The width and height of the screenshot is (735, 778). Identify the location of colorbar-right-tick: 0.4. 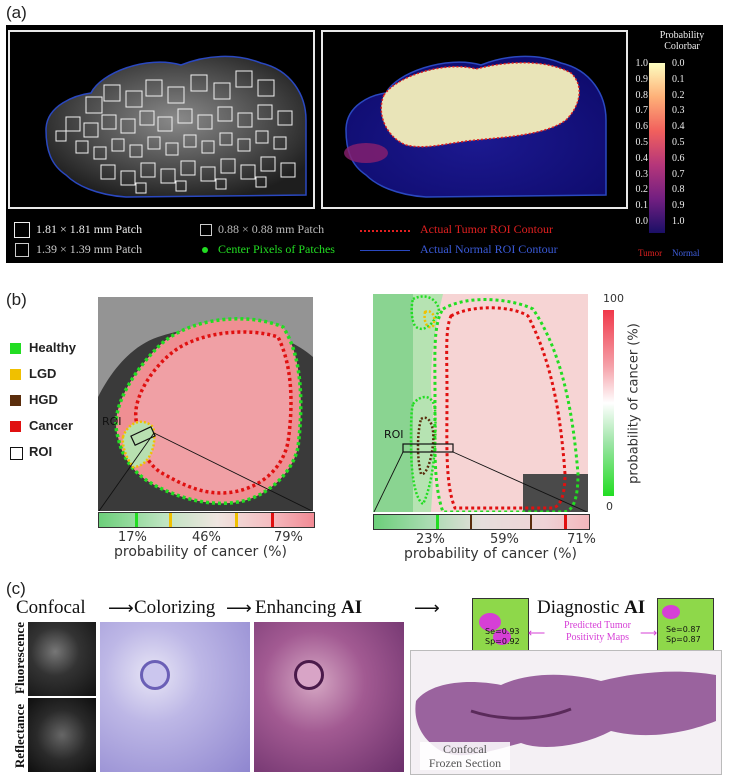
(678, 127).